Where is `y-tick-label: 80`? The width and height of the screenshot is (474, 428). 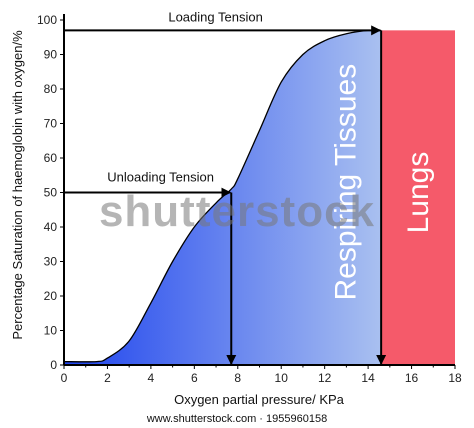 y-tick-label: 80 is located at coordinates (51, 89).